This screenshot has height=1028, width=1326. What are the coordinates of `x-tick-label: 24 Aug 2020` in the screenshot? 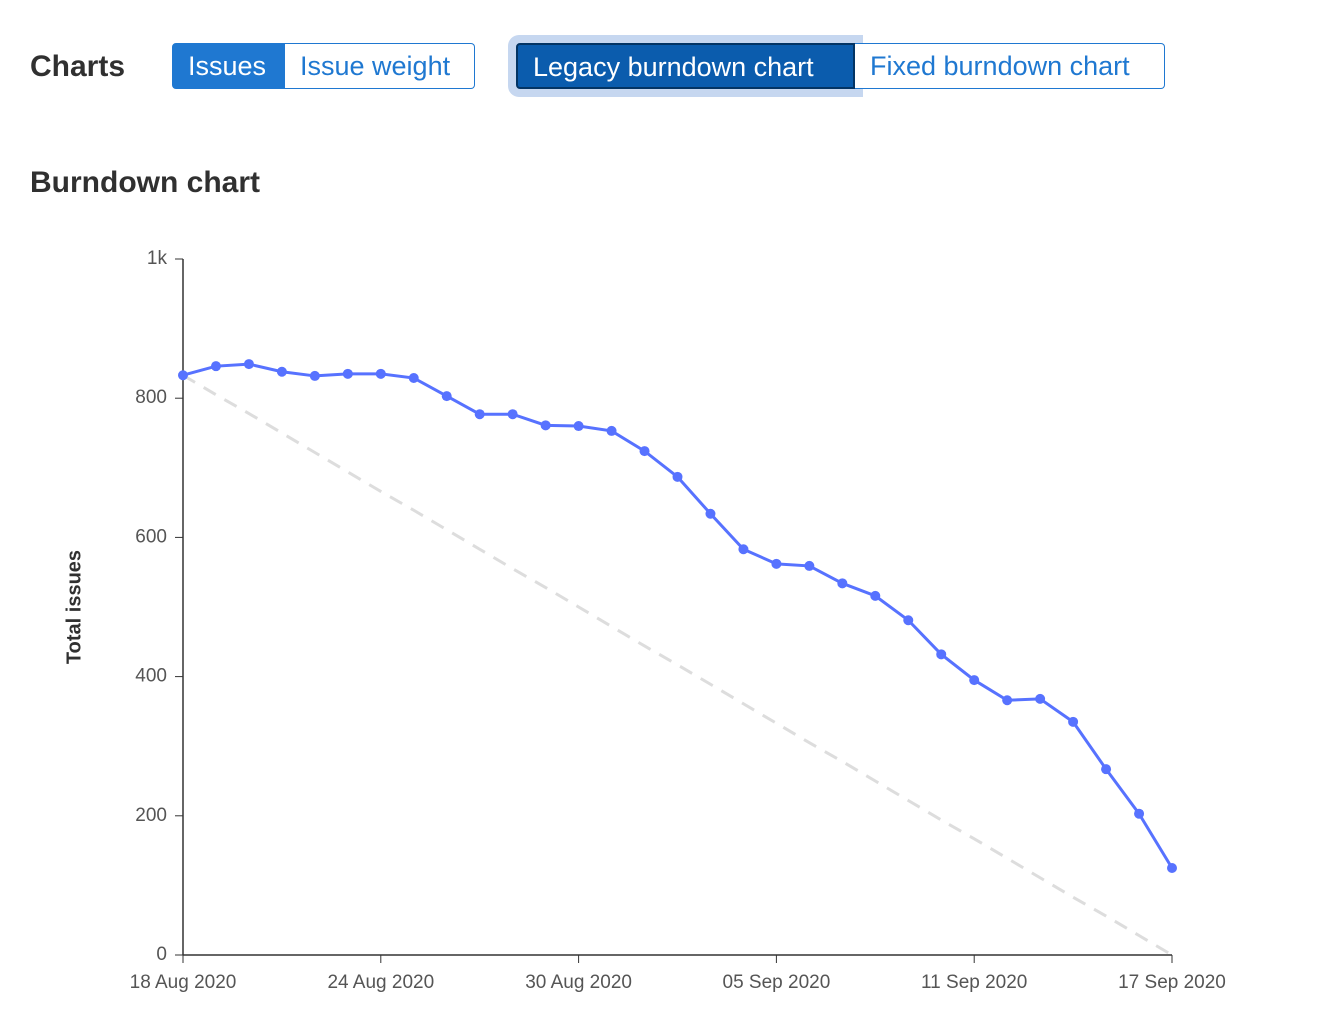 It's located at (380, 982).